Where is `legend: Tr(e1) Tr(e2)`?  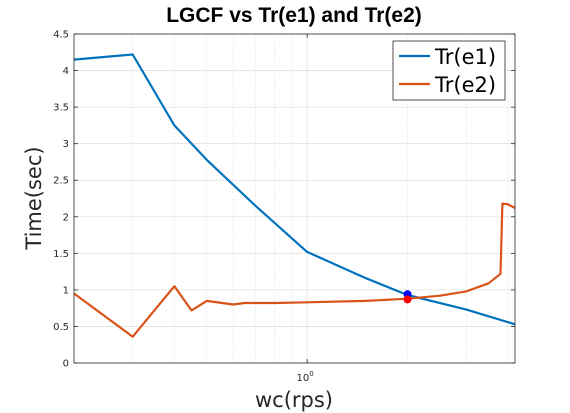 legend: Tr(e1) Tr(e2) is located at coordinates (449, 70).